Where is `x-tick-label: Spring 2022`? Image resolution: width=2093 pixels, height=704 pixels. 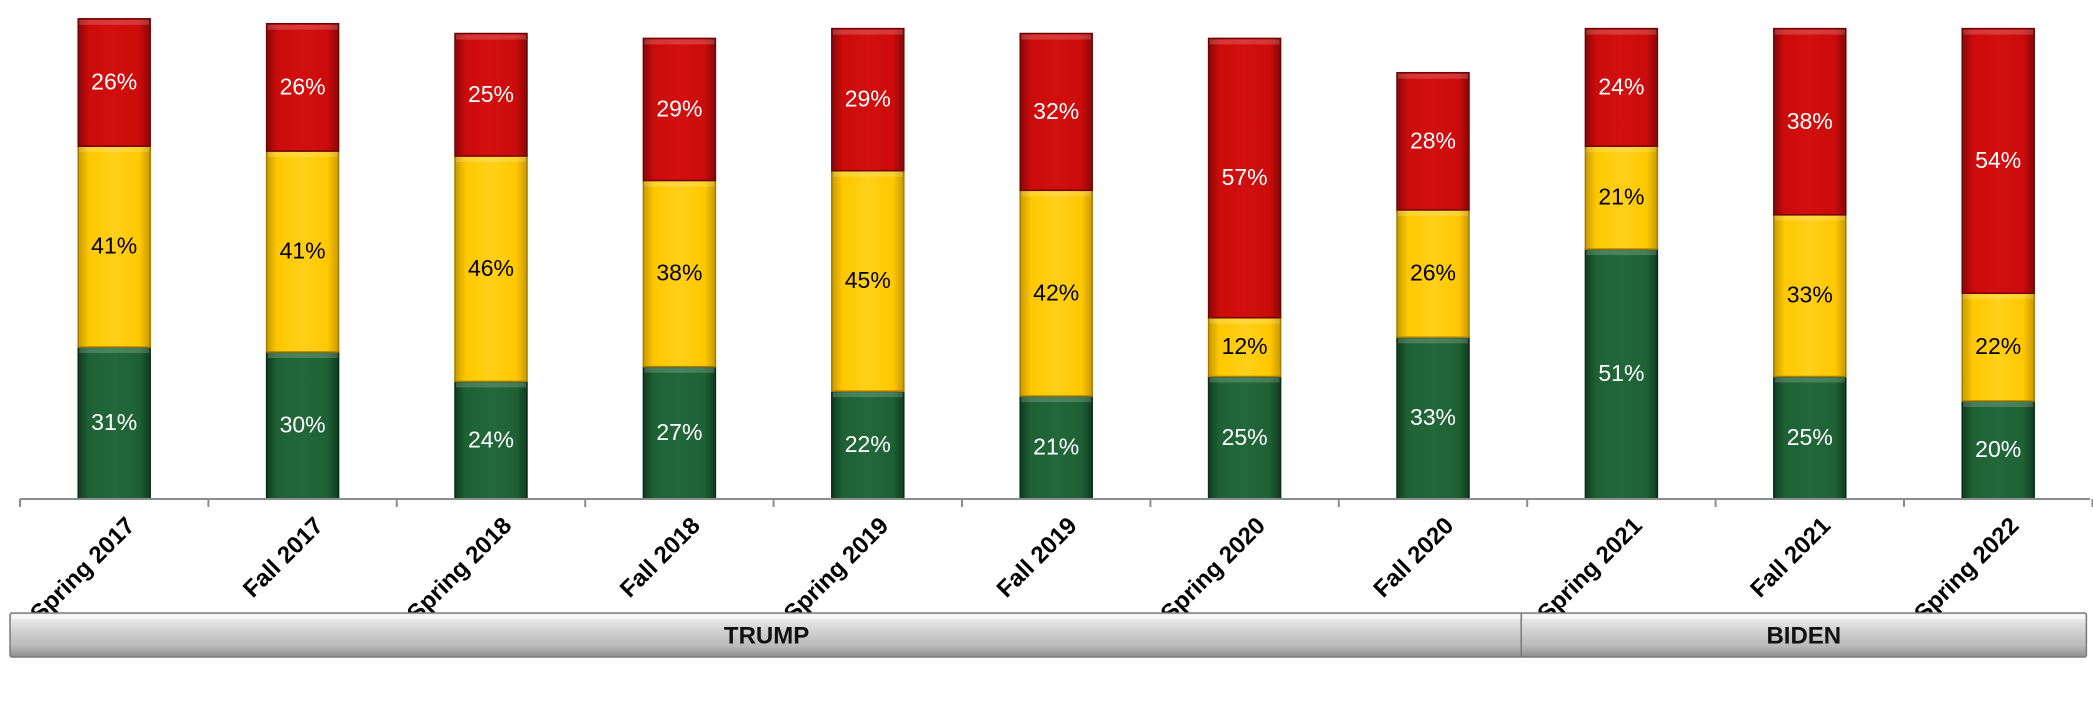 x-tick-label: Spring 2022 is located at coordinates (1966, 569).